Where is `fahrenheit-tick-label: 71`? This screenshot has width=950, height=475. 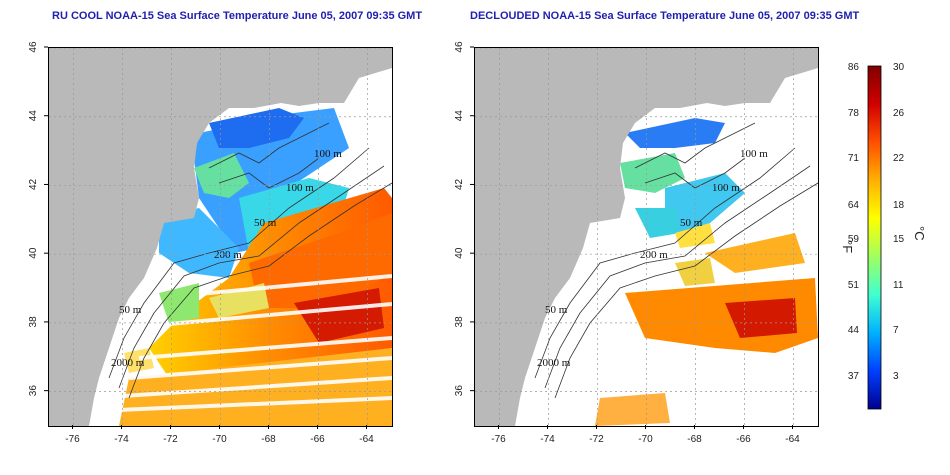 fahrenheit-tick-label: 71 is located at coordinates (854, 158).